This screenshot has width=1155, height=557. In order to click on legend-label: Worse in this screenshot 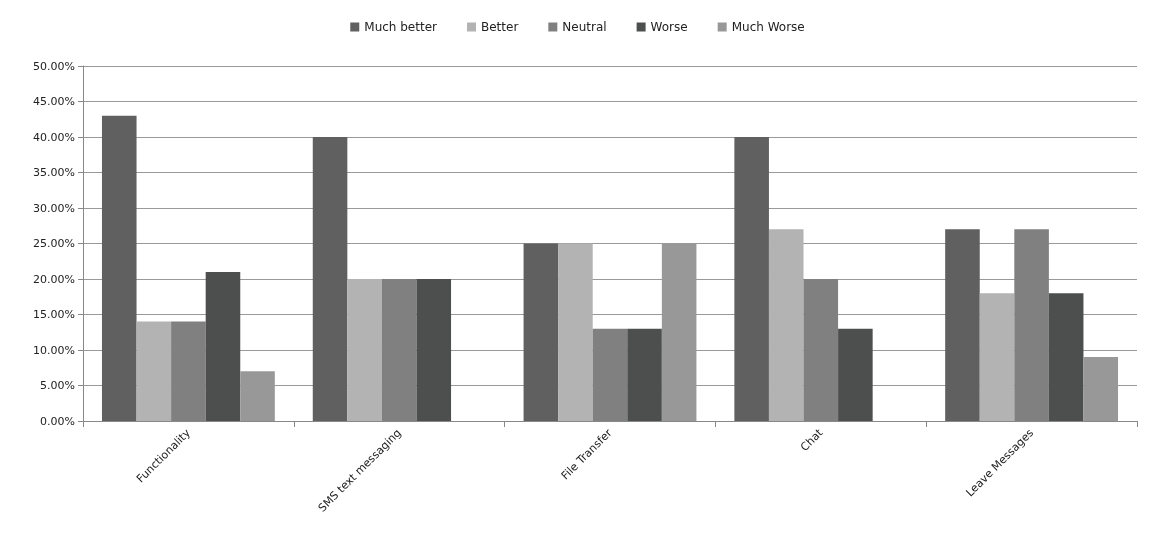, I will do `click(669, 27)`.